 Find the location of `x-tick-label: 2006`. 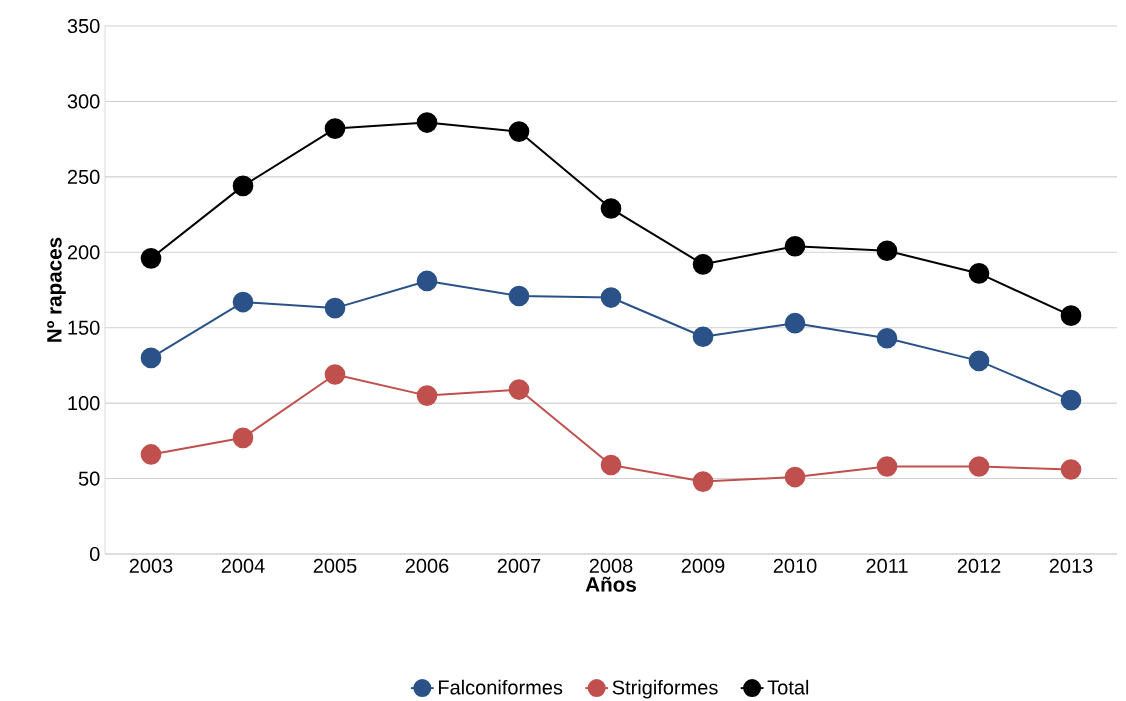

x-tick-label: 2006 is located at coordinates (427, 565).